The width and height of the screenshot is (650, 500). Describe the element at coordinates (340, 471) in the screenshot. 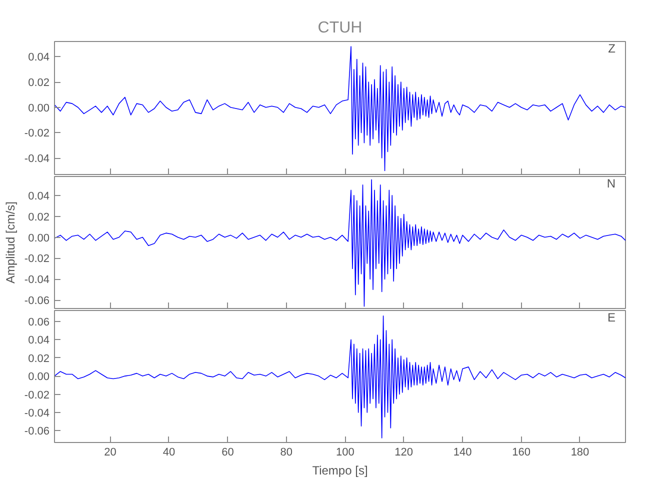

I see `x-axis-title: Tiempo [s]` at that location.